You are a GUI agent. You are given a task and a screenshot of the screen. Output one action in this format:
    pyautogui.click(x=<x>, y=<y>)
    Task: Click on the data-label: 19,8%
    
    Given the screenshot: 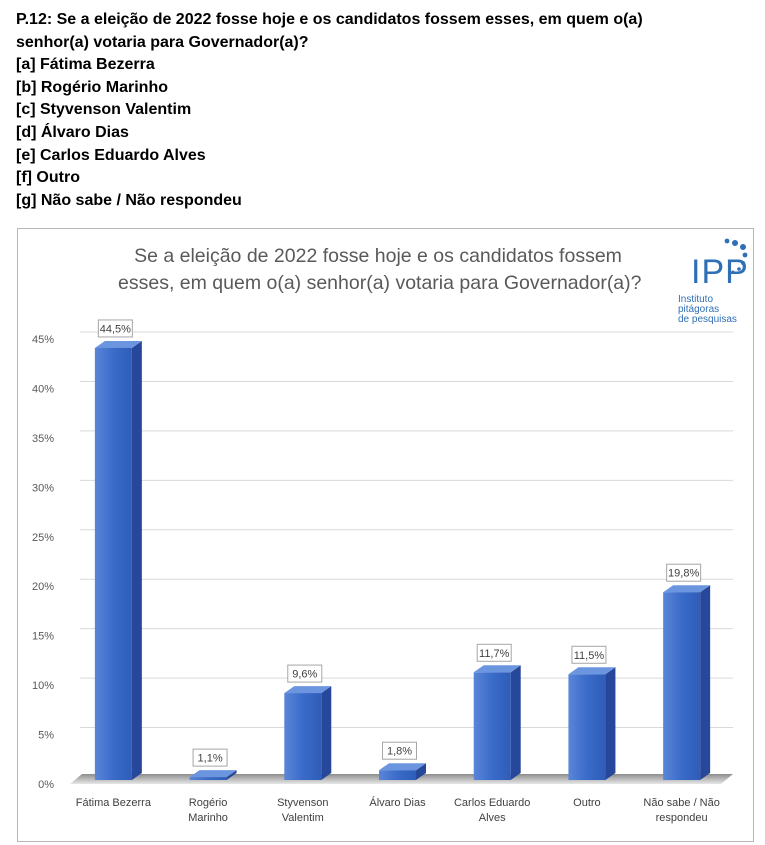 What is the action you would take?
    pyautogui.click(x=683, y=574)
    